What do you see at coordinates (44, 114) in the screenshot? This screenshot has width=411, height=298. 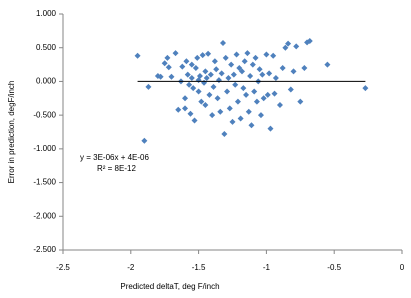 I see `y-tick-label: -0.500` at bounding box center [44, 114].